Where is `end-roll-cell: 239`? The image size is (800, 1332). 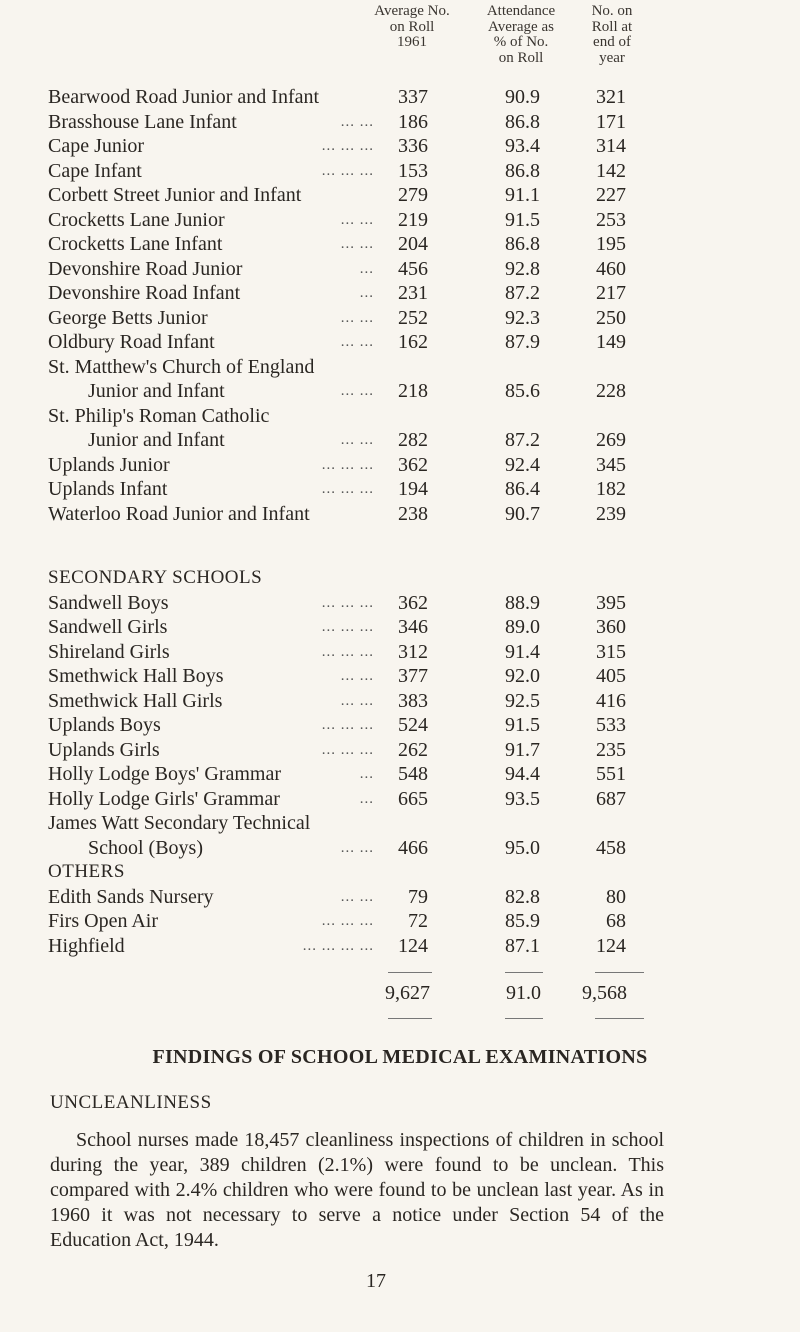 end-roll-cell: 239 is located at coordinates (611, 513).